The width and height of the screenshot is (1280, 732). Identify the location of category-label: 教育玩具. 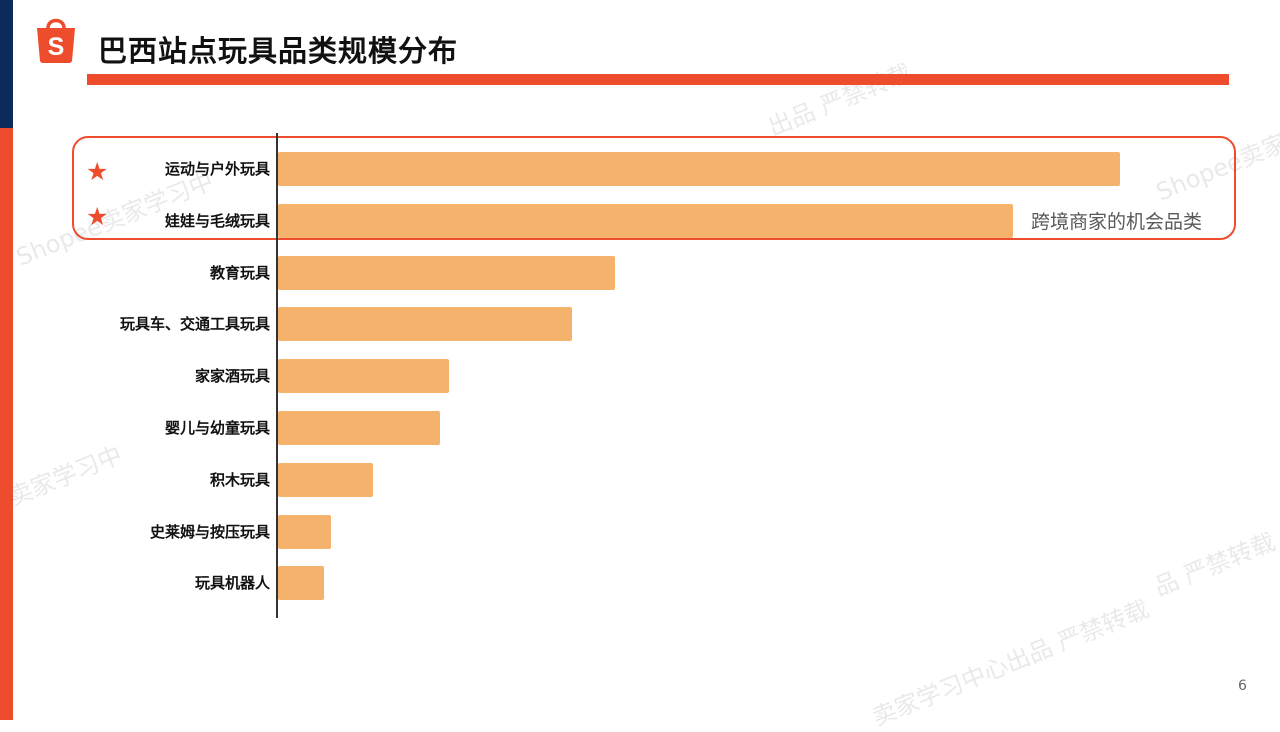
(239, 273).